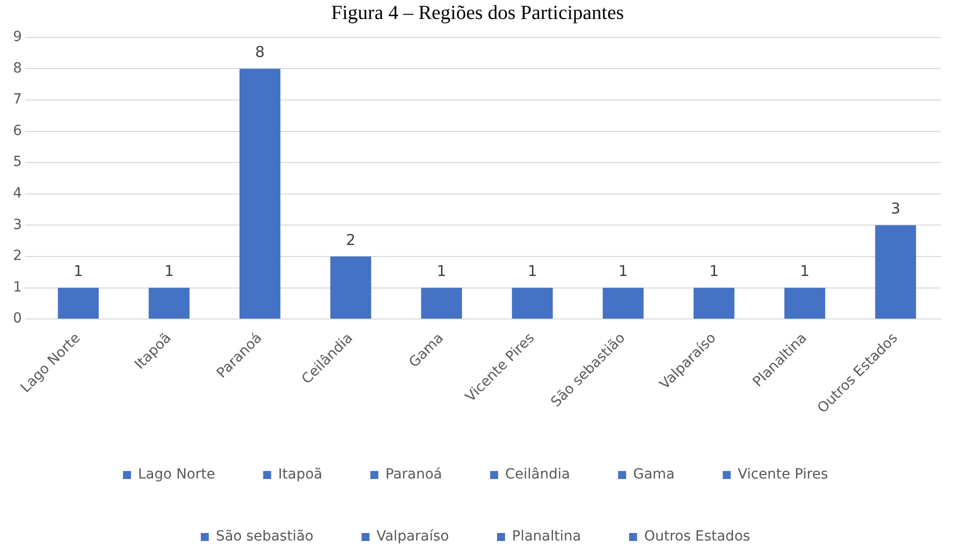 The height and width of the screenshot is (560, 955). I want to click on legend-label: Vicente Pires, so click(783, 474).